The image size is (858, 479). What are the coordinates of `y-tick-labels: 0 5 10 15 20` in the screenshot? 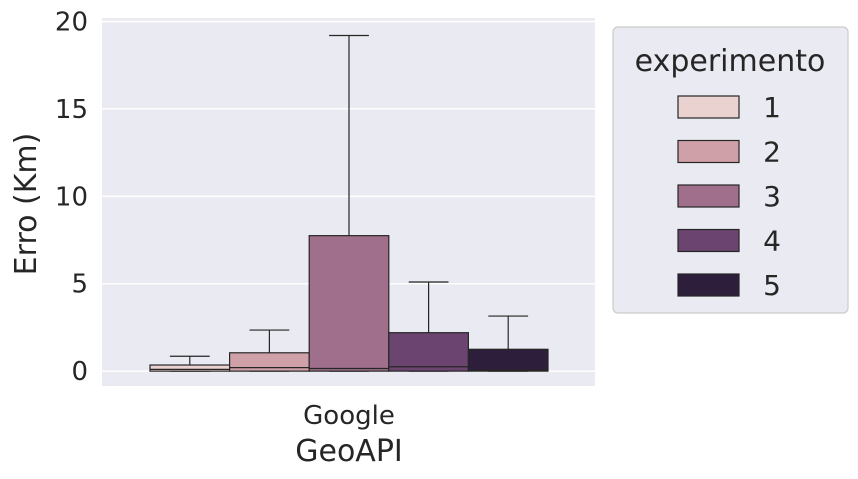 It's located at (71, 197).